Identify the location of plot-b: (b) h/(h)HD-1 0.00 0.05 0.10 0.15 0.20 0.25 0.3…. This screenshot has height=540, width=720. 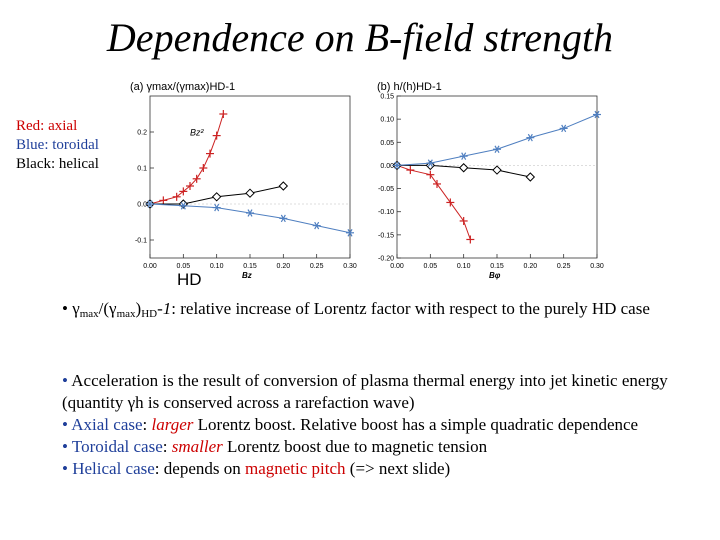
(490, 180).